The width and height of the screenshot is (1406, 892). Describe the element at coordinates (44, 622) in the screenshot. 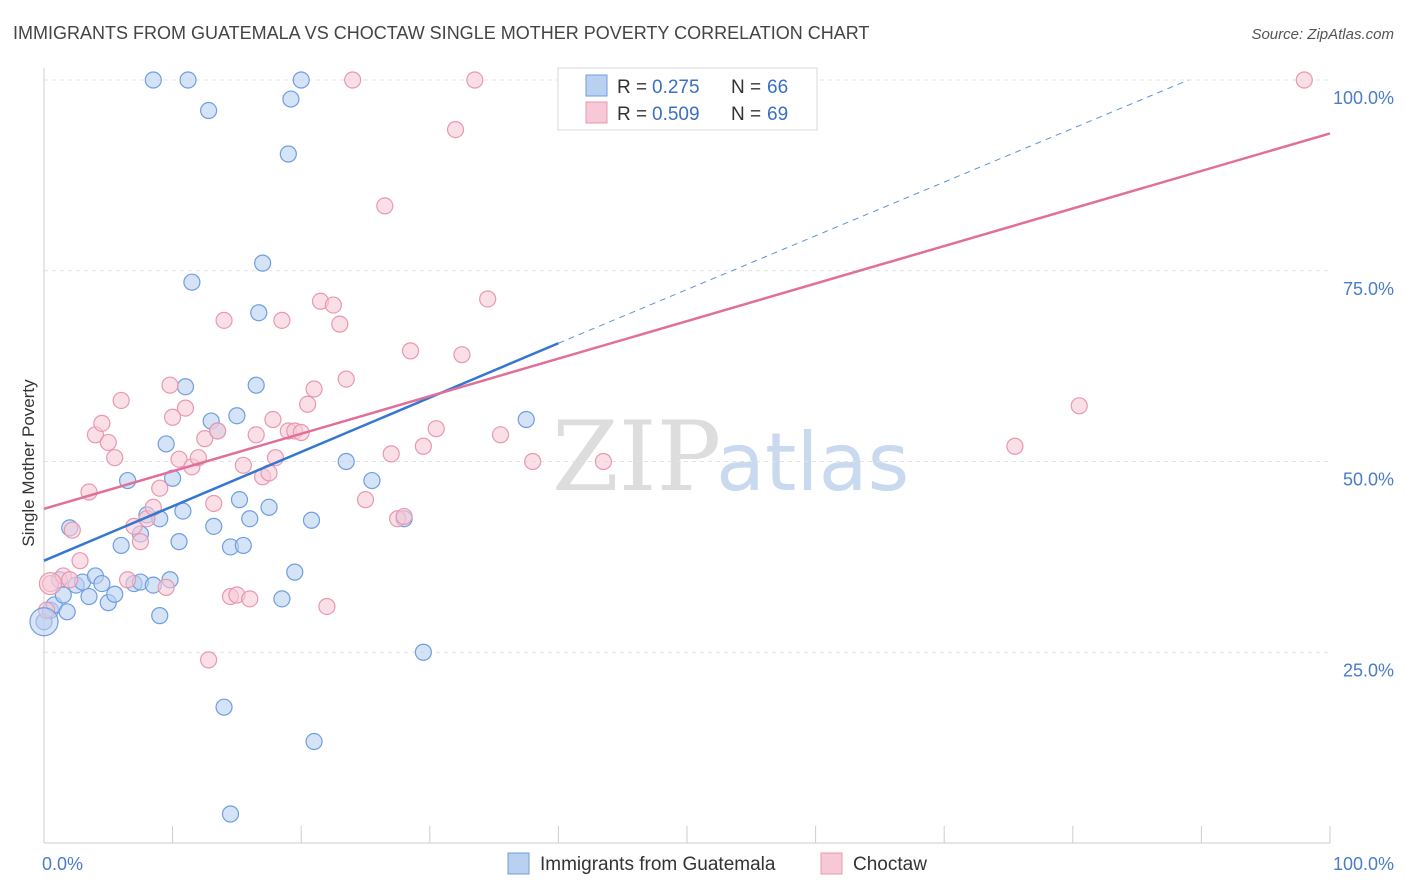

I see `point-guatemala-large` at that location.